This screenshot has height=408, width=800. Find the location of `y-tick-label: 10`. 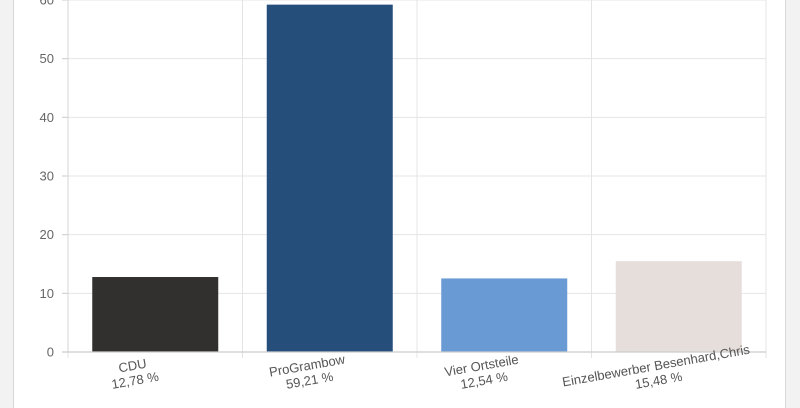

y-tick-label: 10 is located at coordinates (47, 293).